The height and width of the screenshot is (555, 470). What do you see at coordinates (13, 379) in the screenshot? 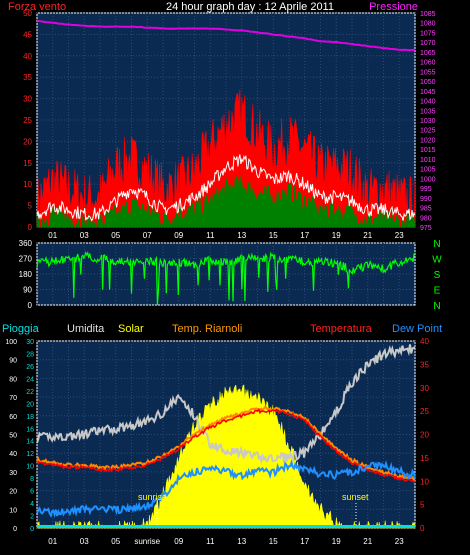
I see `humidity-tick-label: 80` at bounding box center [13, 379].